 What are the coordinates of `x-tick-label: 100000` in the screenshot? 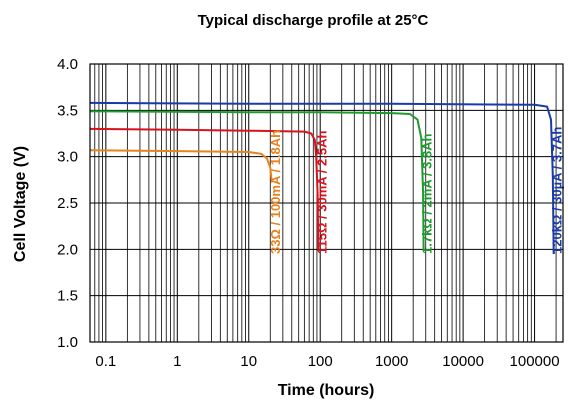 It's located at (535, 361).